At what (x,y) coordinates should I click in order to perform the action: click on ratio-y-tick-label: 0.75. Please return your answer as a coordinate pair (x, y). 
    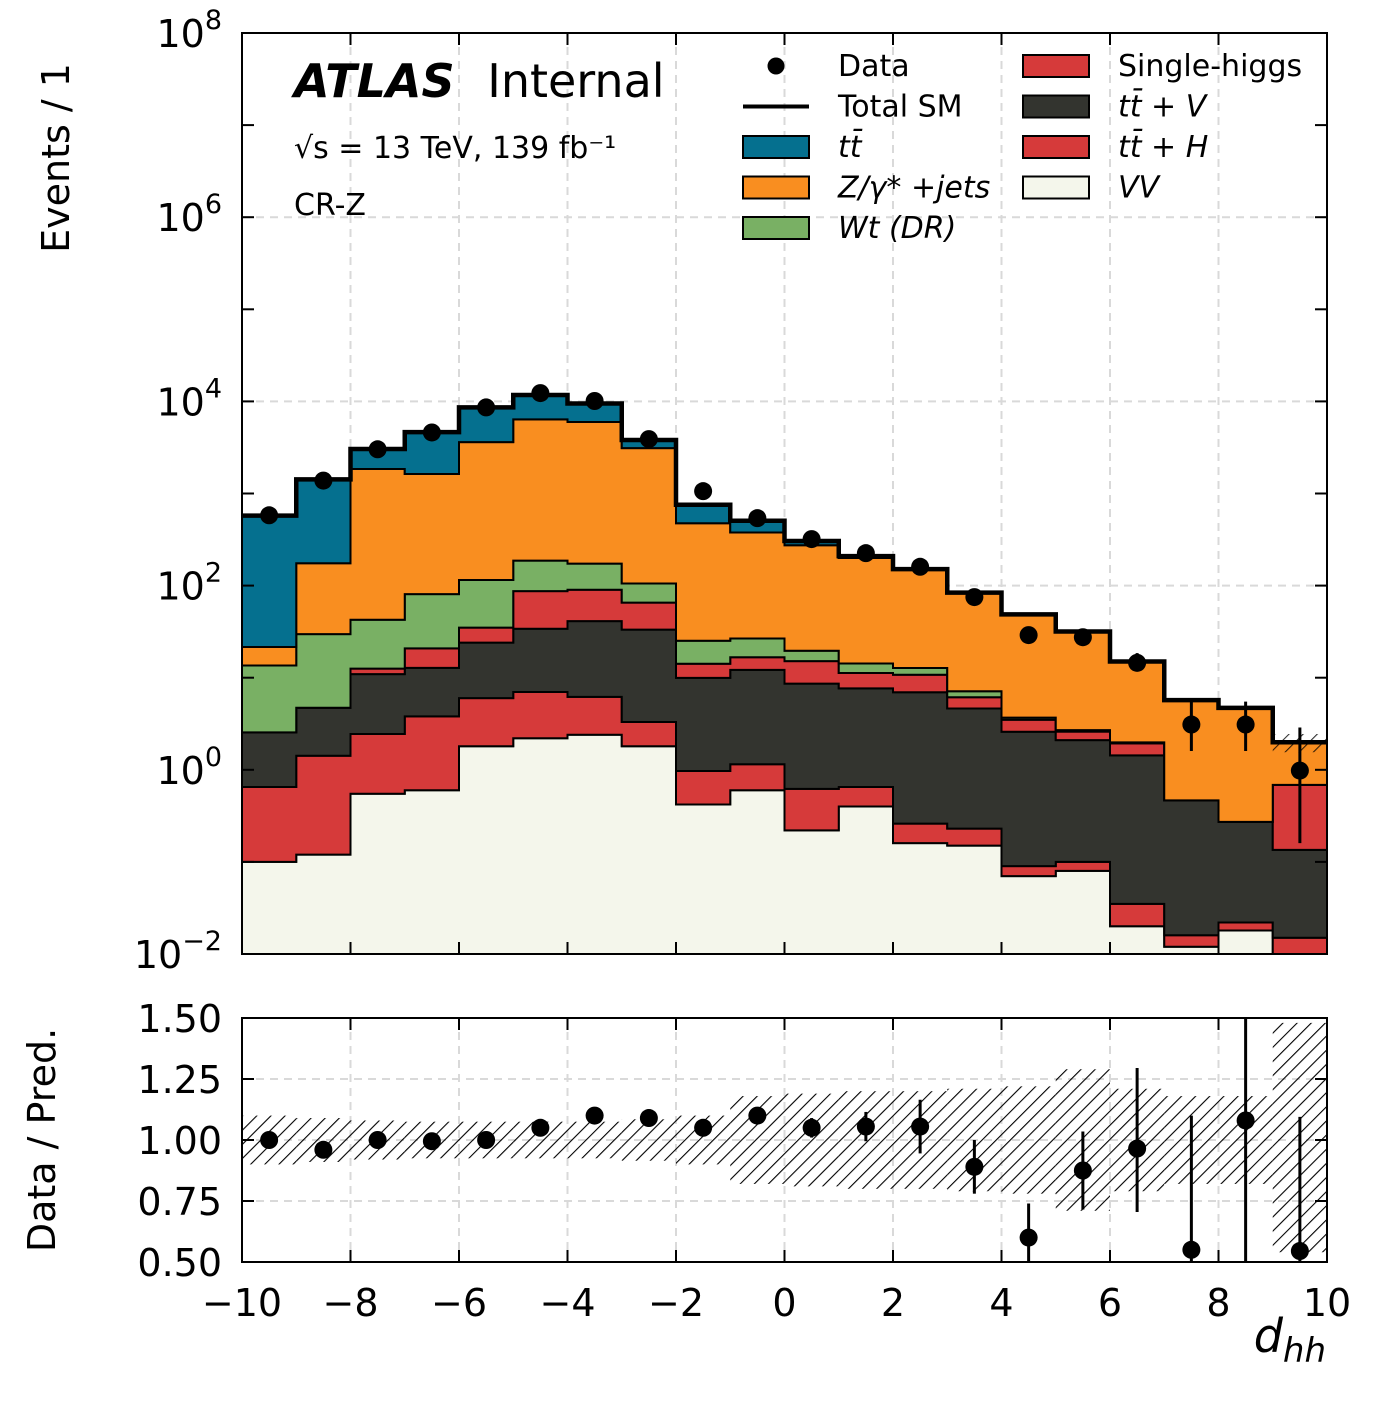
    Looking at the image, I should click on (179, 1202).